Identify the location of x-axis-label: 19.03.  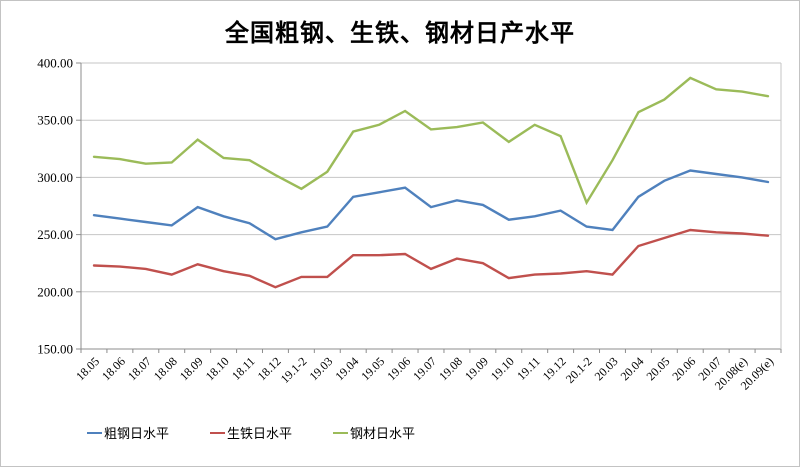
(320, 368).